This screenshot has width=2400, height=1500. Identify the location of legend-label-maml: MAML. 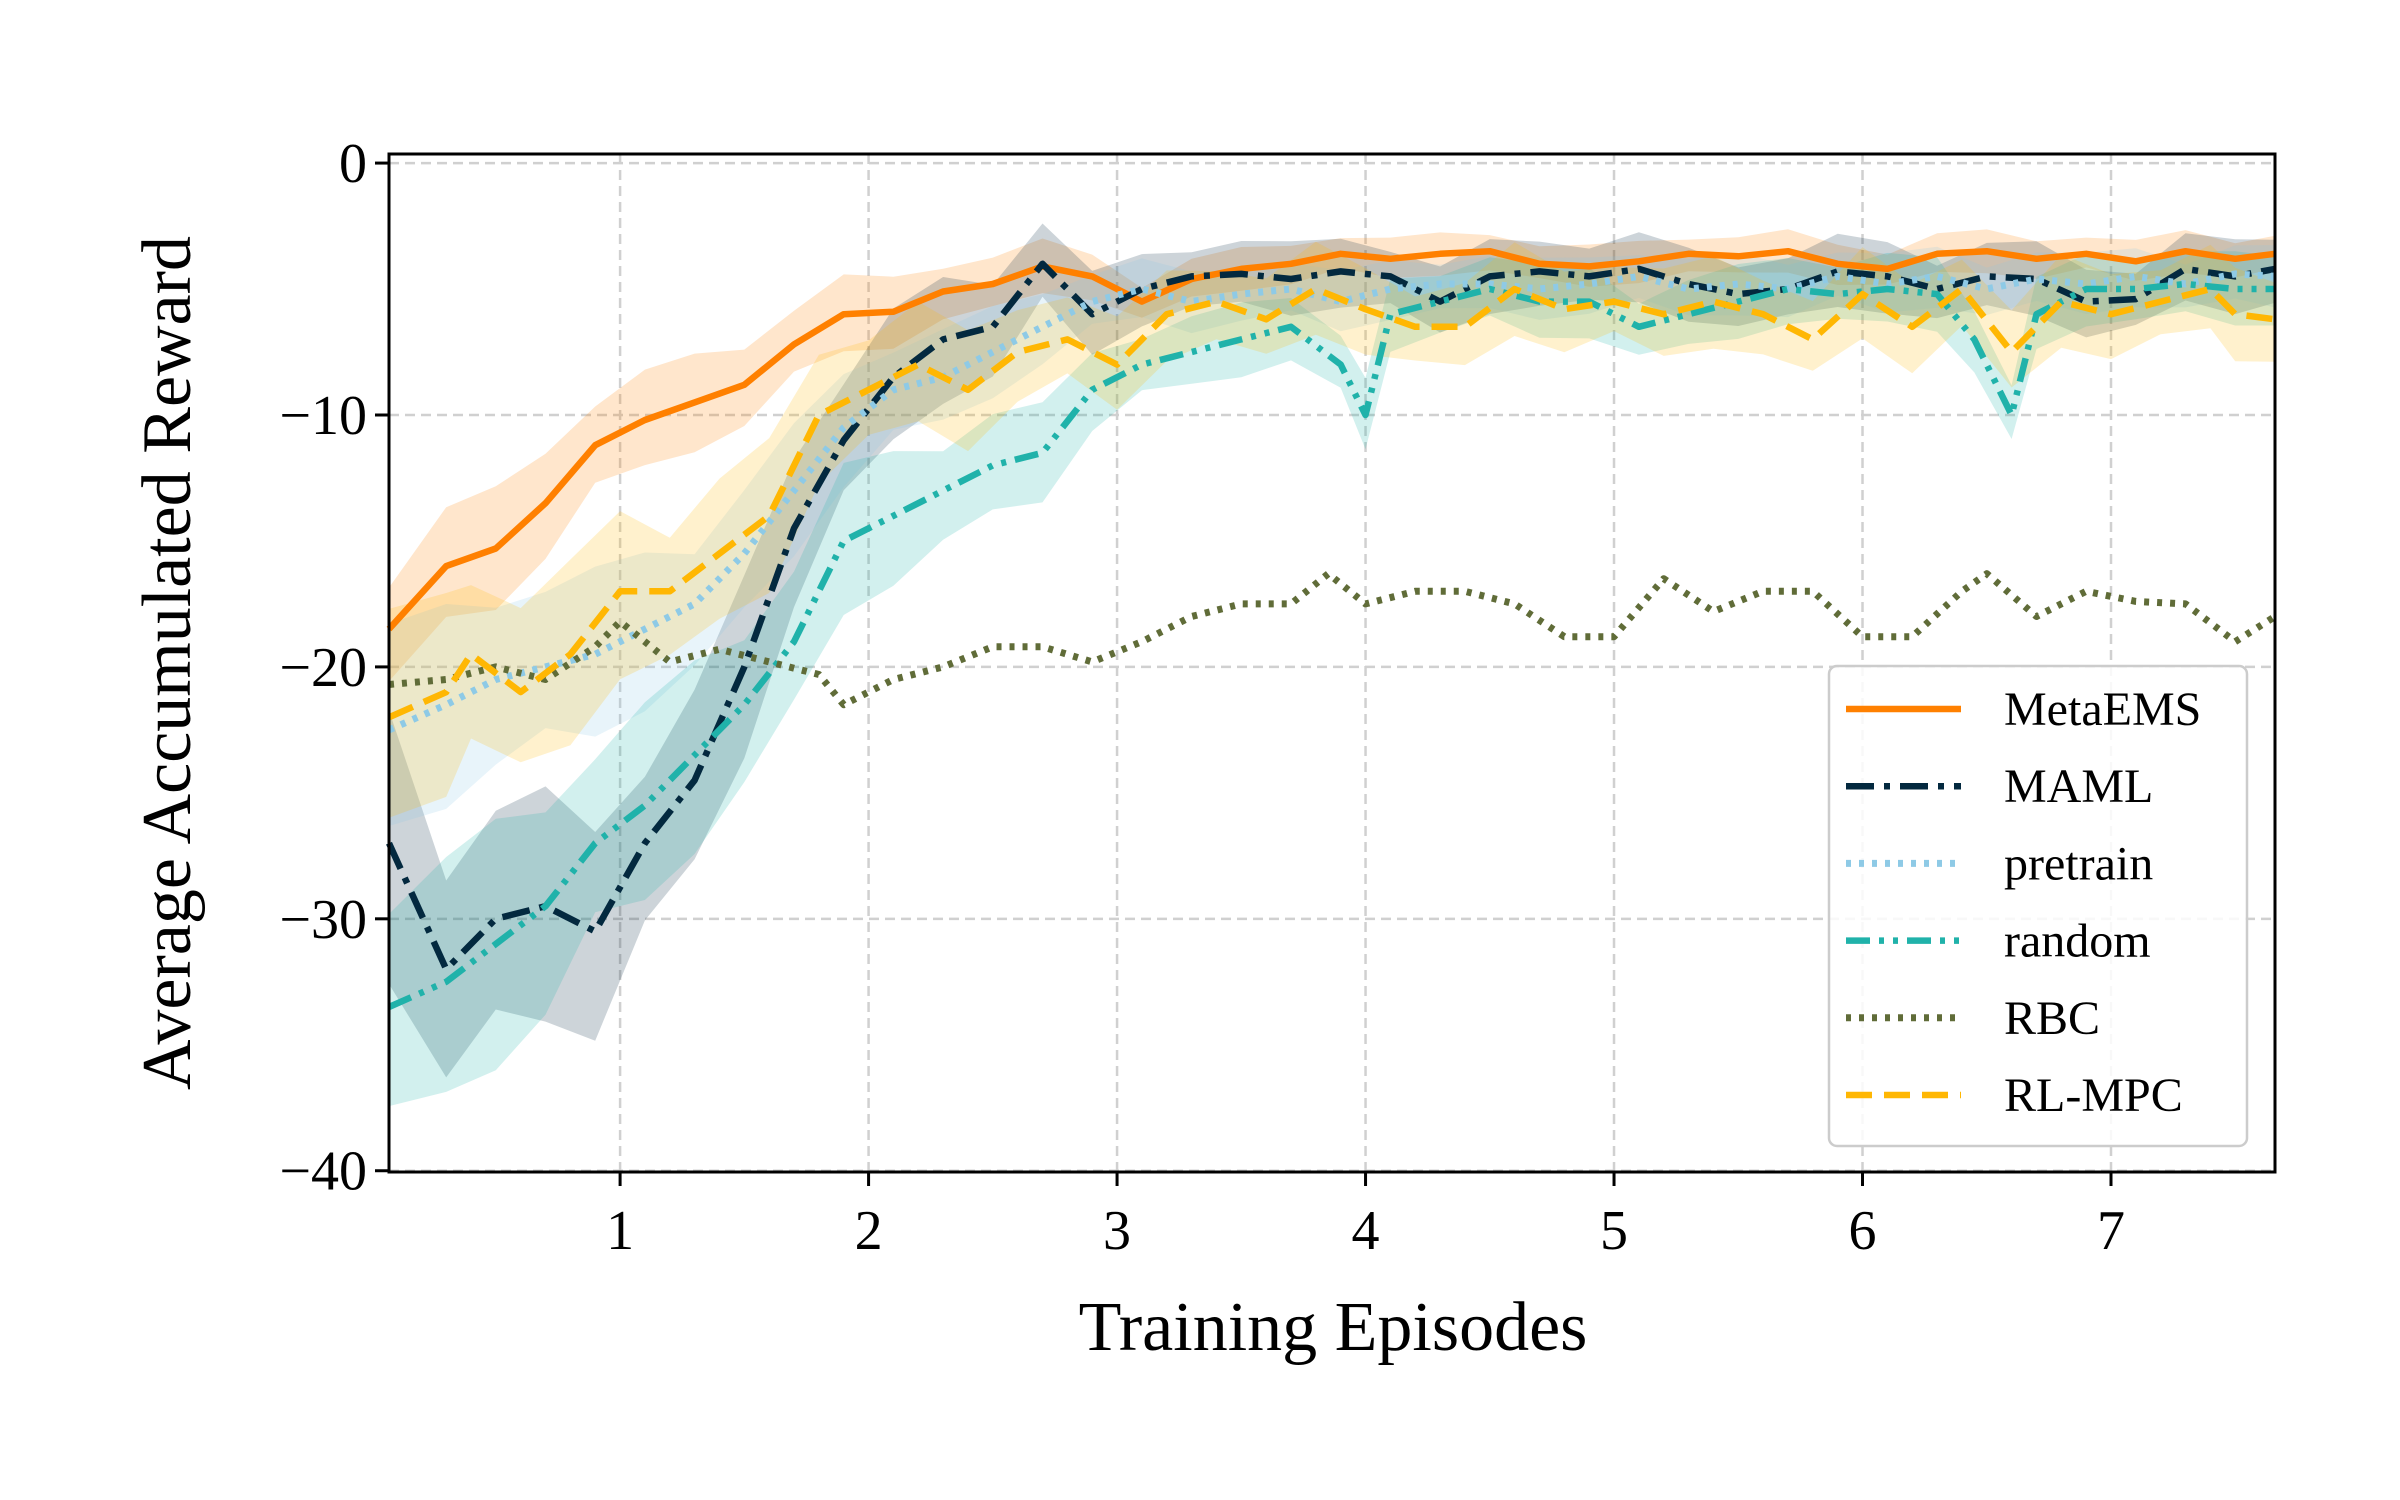
(2078, 786).